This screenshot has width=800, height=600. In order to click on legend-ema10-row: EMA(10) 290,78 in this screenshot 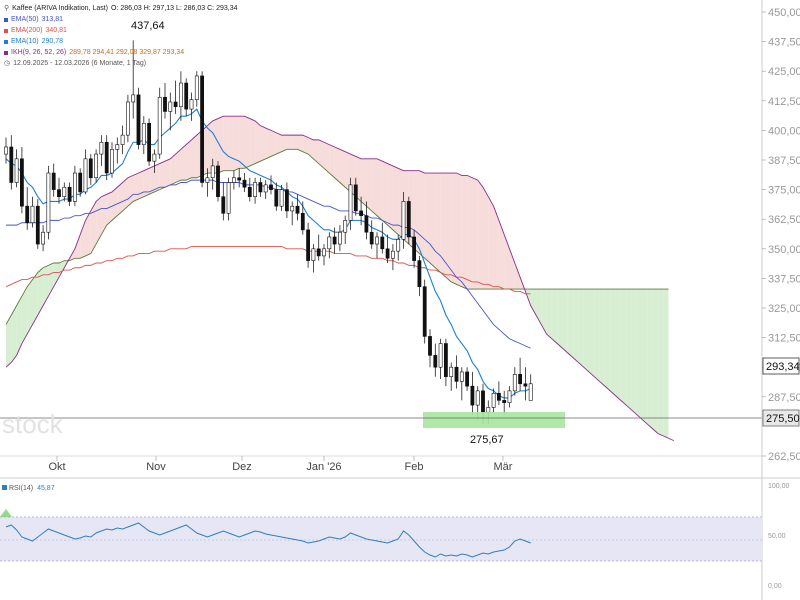, I will do `click(120, 41)`.